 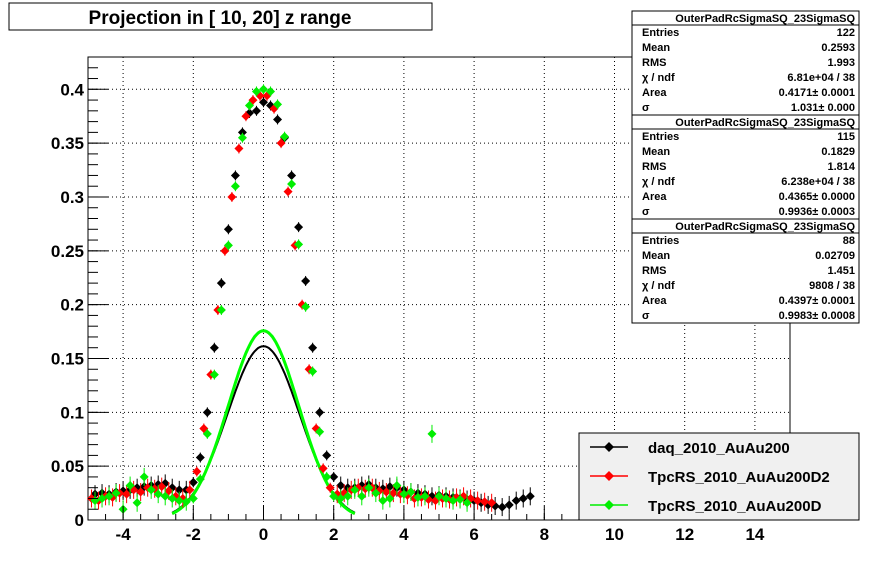 I want to click on x-tick-label: 12, so click(x=684, y=534).